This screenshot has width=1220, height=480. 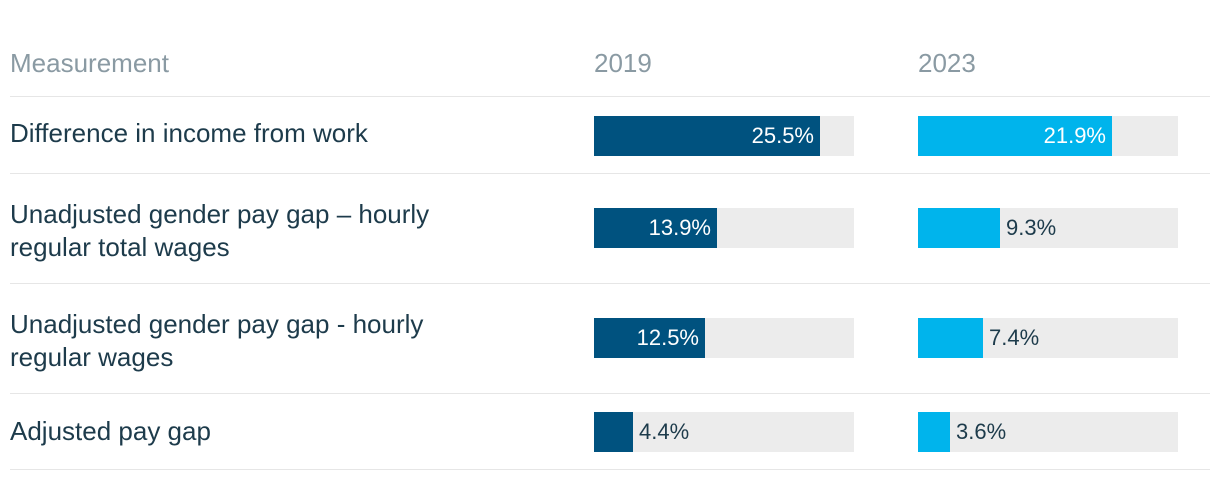 I want to click on bar-row1-2023, so click(x=959, y=228).